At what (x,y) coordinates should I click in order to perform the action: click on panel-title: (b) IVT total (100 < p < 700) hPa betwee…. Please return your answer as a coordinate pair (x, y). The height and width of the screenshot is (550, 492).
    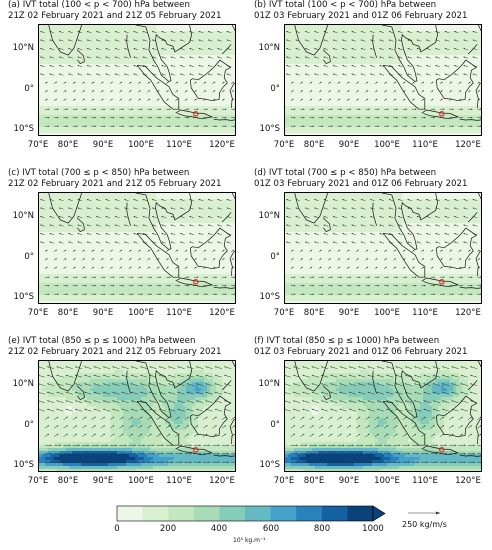
    Looking at the image, I should click on (361, 10).